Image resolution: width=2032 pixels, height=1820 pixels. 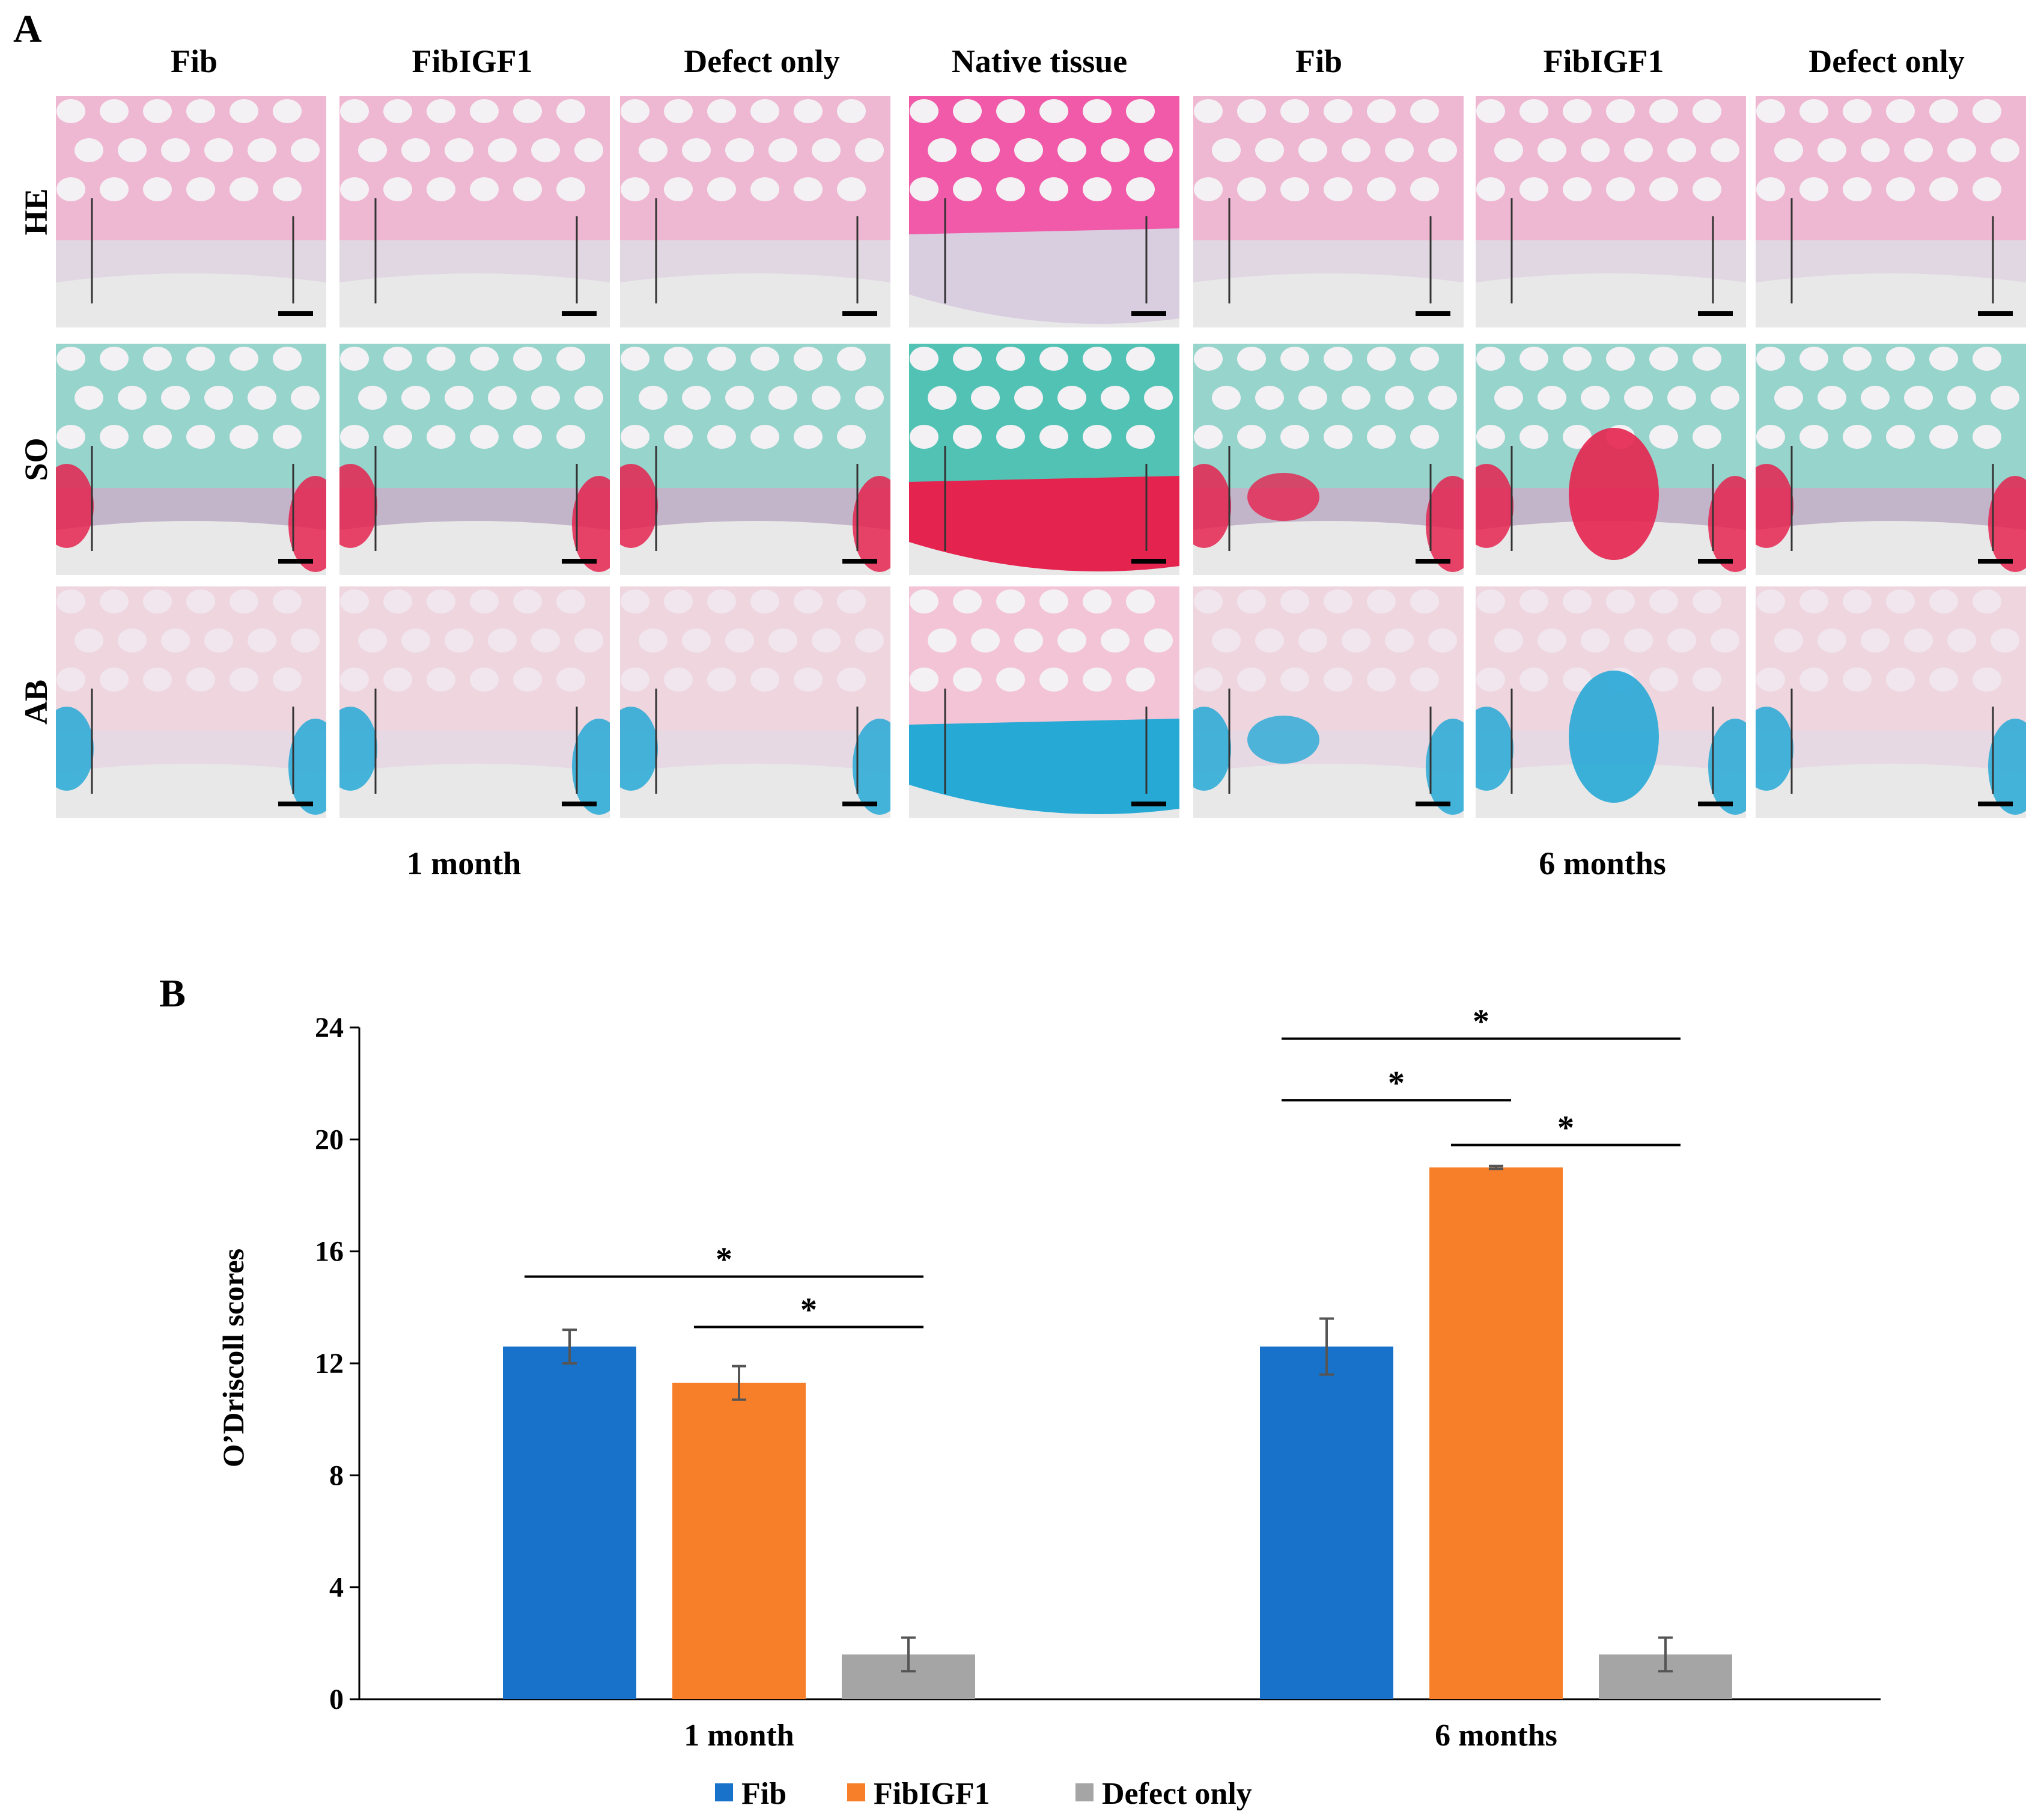 What do you see at coordinates (329, 1139) in the screenshot?
I see `y-tick-label: 20` at bounding box center [329, 1139].